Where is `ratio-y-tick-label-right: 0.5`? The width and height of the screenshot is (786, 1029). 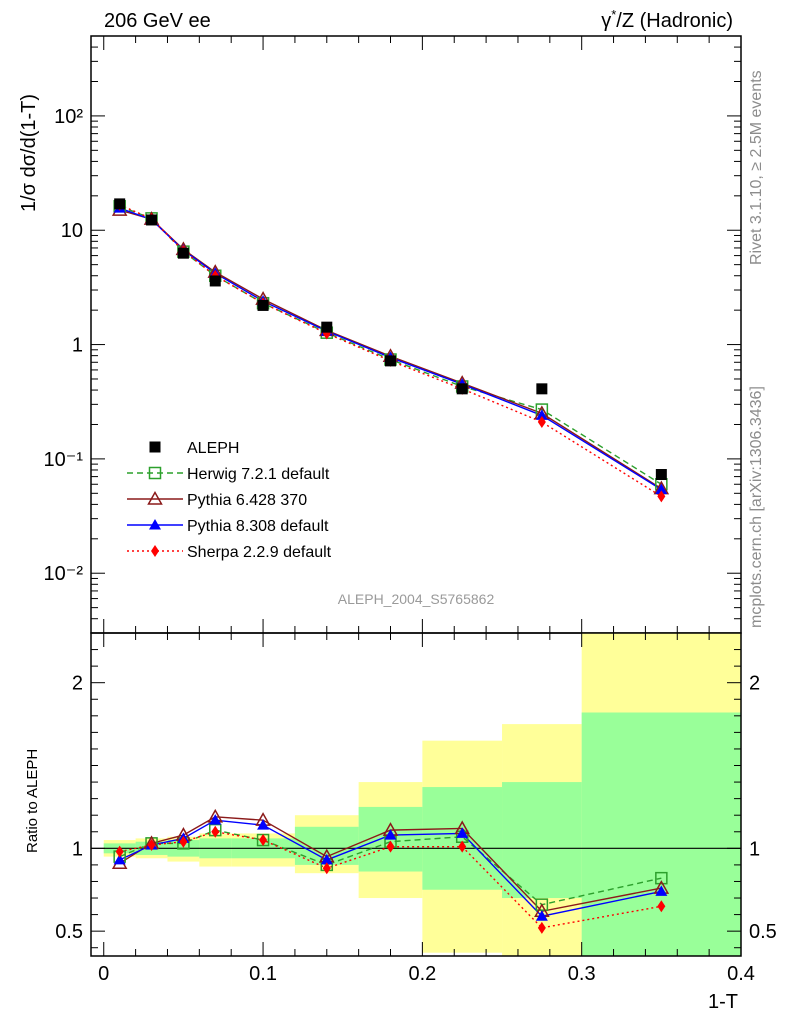 ratio-y-tick-label-right: 0.5 is located at coordinates (763, 932).